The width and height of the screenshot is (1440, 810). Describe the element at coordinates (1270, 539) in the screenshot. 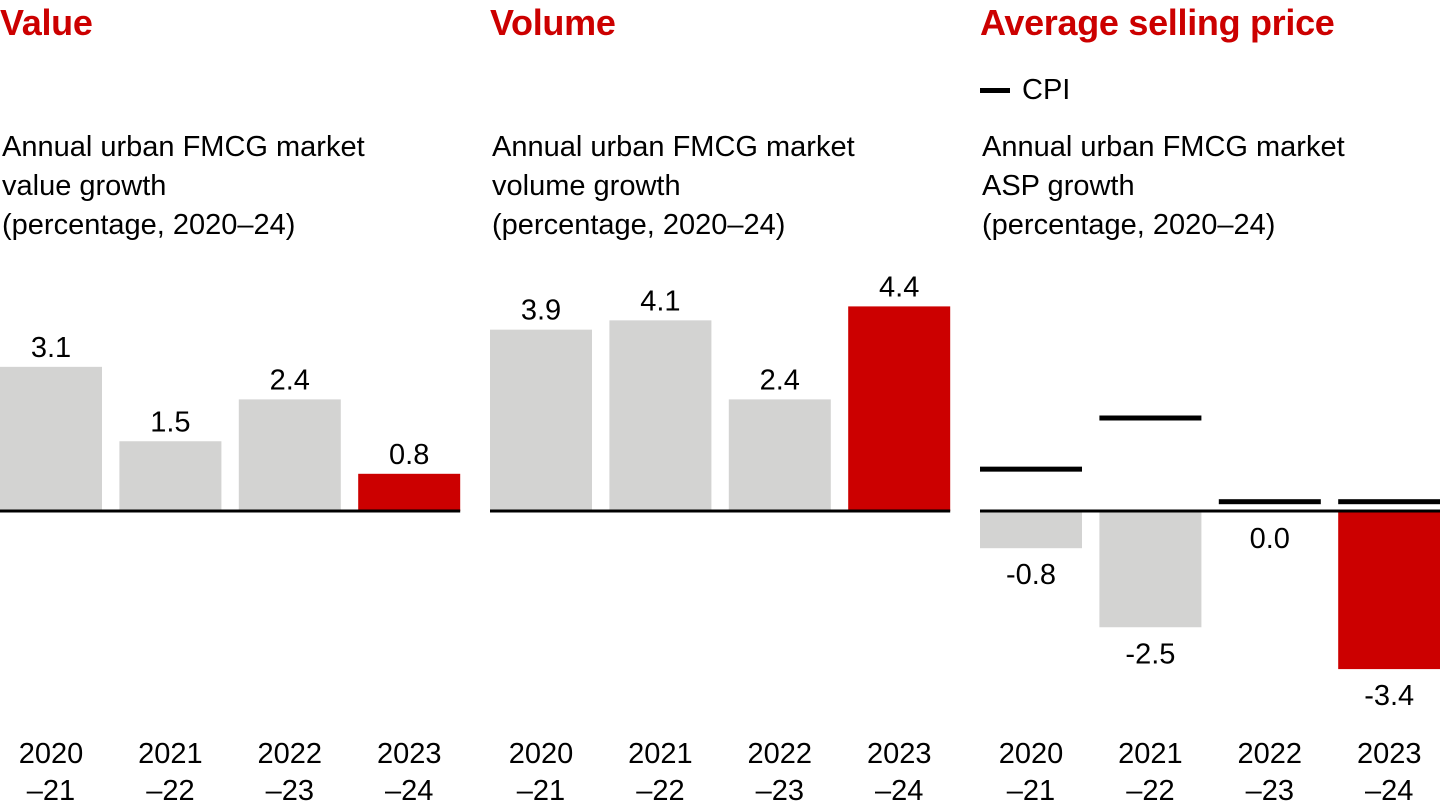

I see `data-label: 0.0` at that location.